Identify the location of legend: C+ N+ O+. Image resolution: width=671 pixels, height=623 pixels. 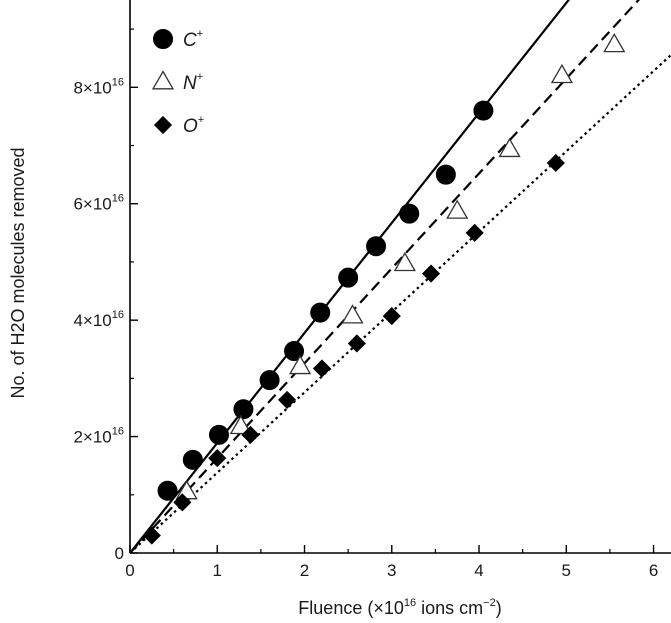
(177, 82).